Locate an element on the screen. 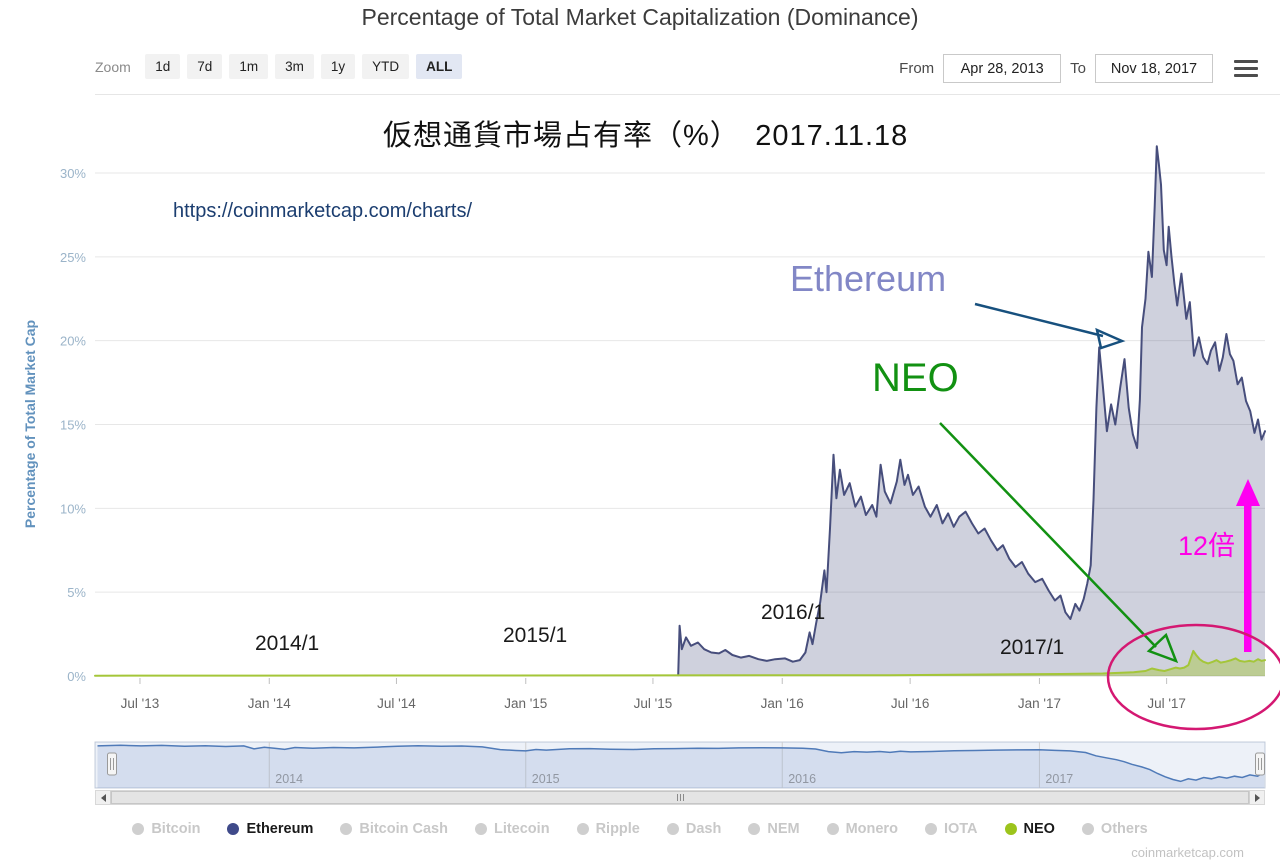  annotation-year-2016: 2016/1 is located at coordinates (793, 612).